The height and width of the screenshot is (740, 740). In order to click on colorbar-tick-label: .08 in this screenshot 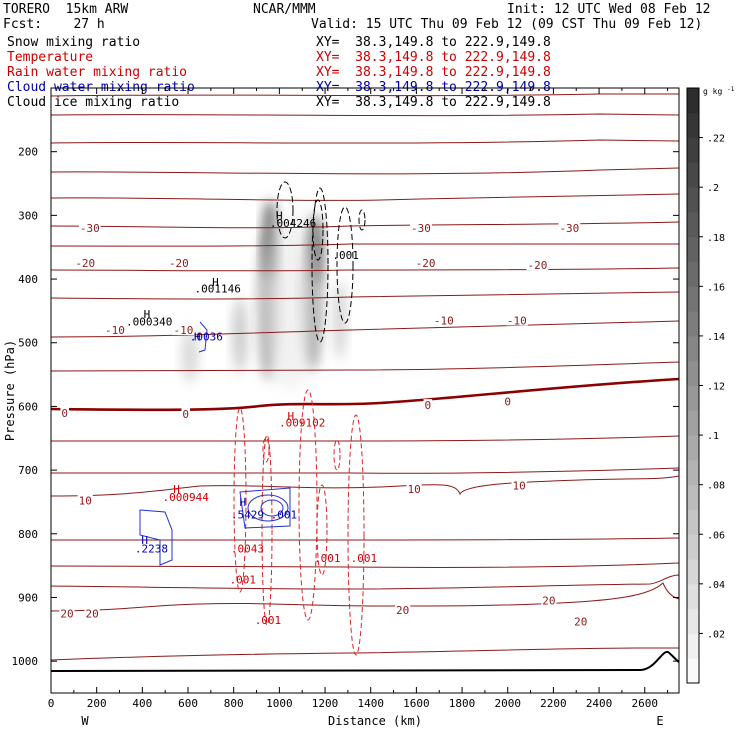, I will do `click(716, 486)`.